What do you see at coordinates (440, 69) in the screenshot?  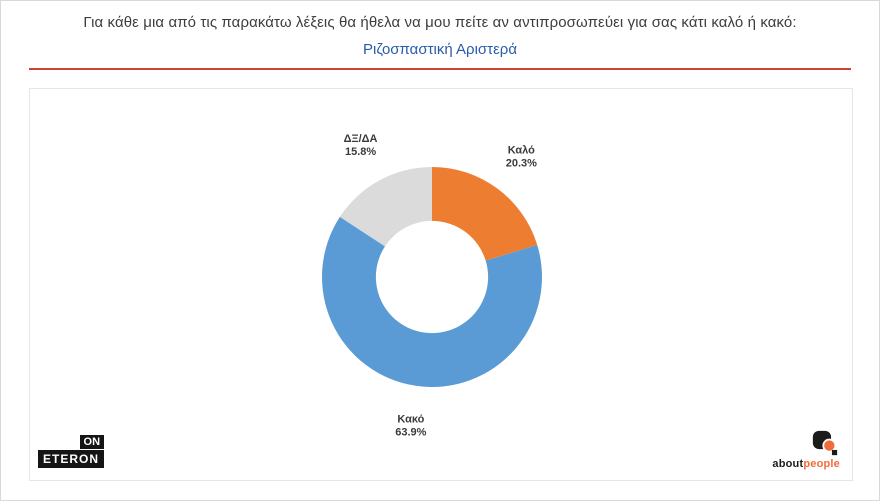 I see `title-divider` at bounding box center [440, 69].